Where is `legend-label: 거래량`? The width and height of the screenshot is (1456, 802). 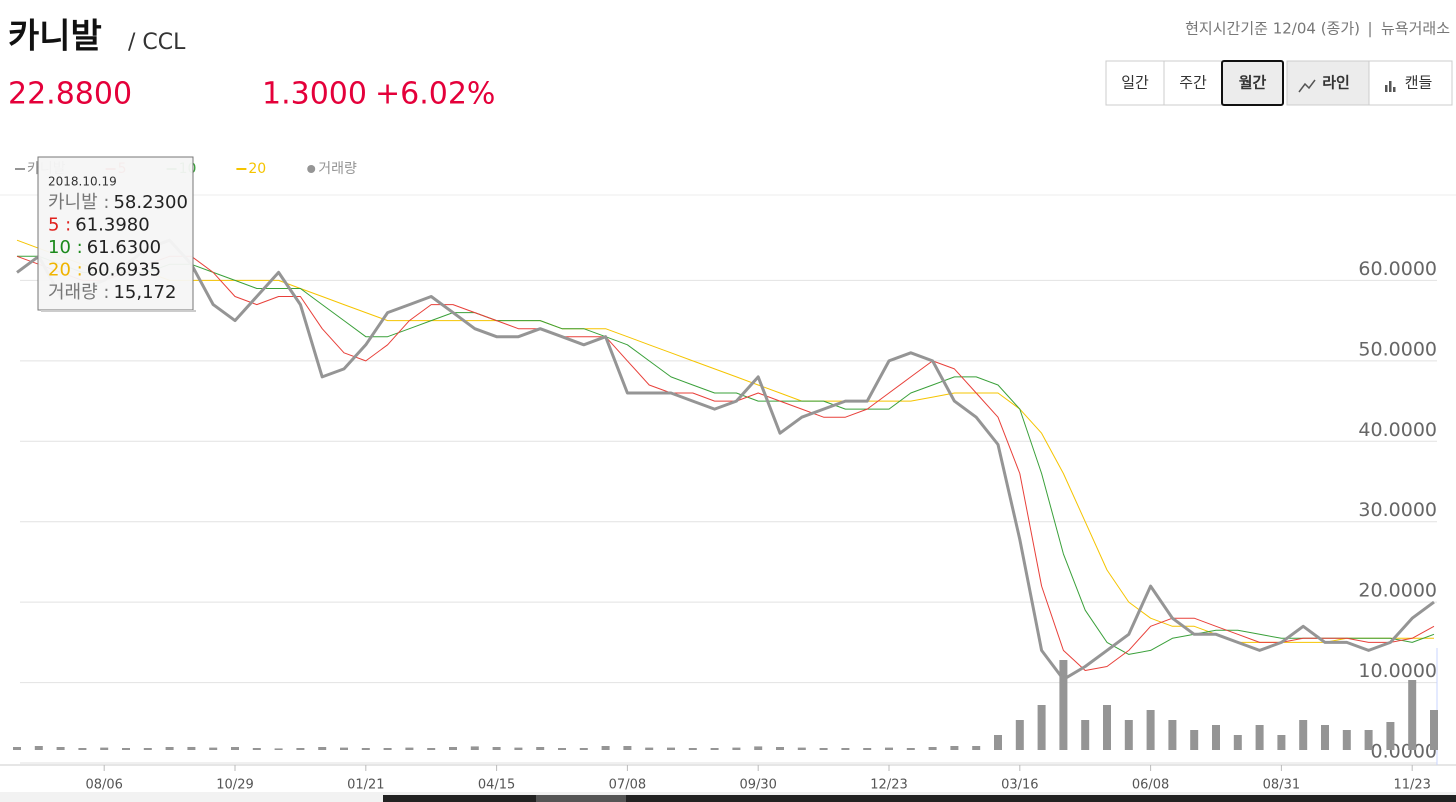
legend-label: 거래량 is located at coordinates (337, 169).